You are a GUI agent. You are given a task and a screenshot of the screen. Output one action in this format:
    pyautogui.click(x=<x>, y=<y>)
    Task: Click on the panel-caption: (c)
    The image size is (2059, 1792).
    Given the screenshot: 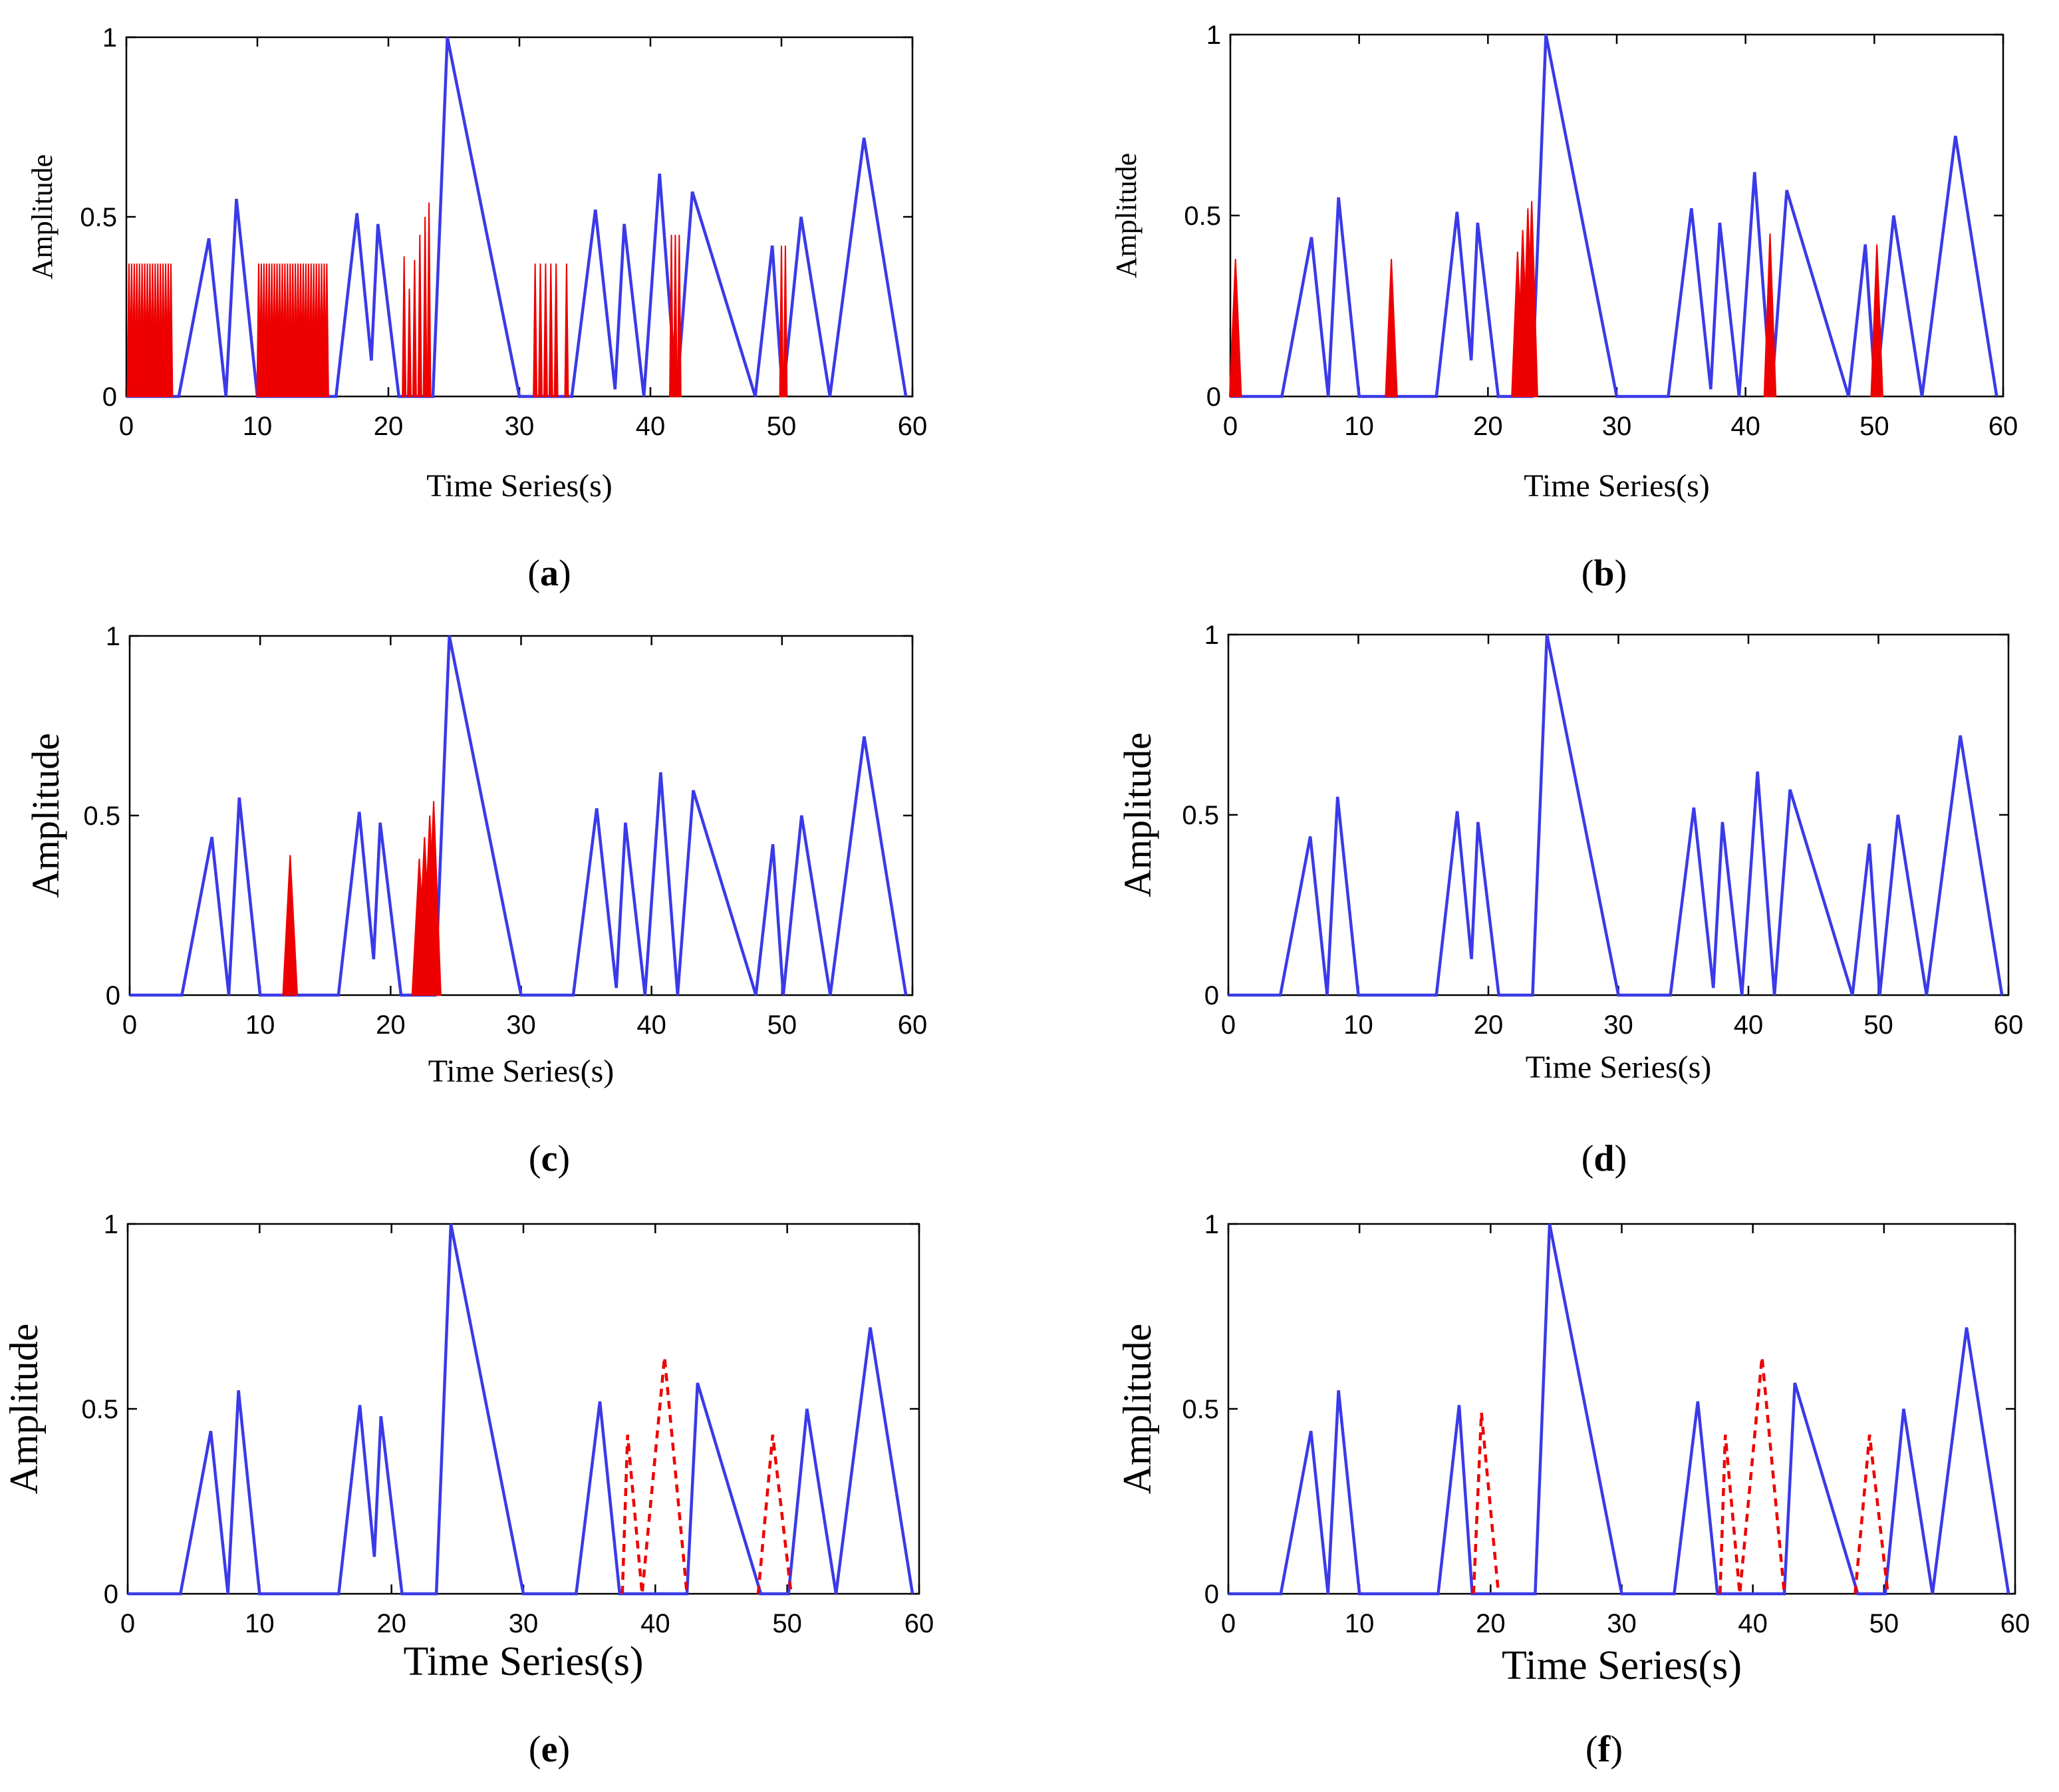 What is the action you would take?
    pyautogui.click(x=549, y=1158)
    